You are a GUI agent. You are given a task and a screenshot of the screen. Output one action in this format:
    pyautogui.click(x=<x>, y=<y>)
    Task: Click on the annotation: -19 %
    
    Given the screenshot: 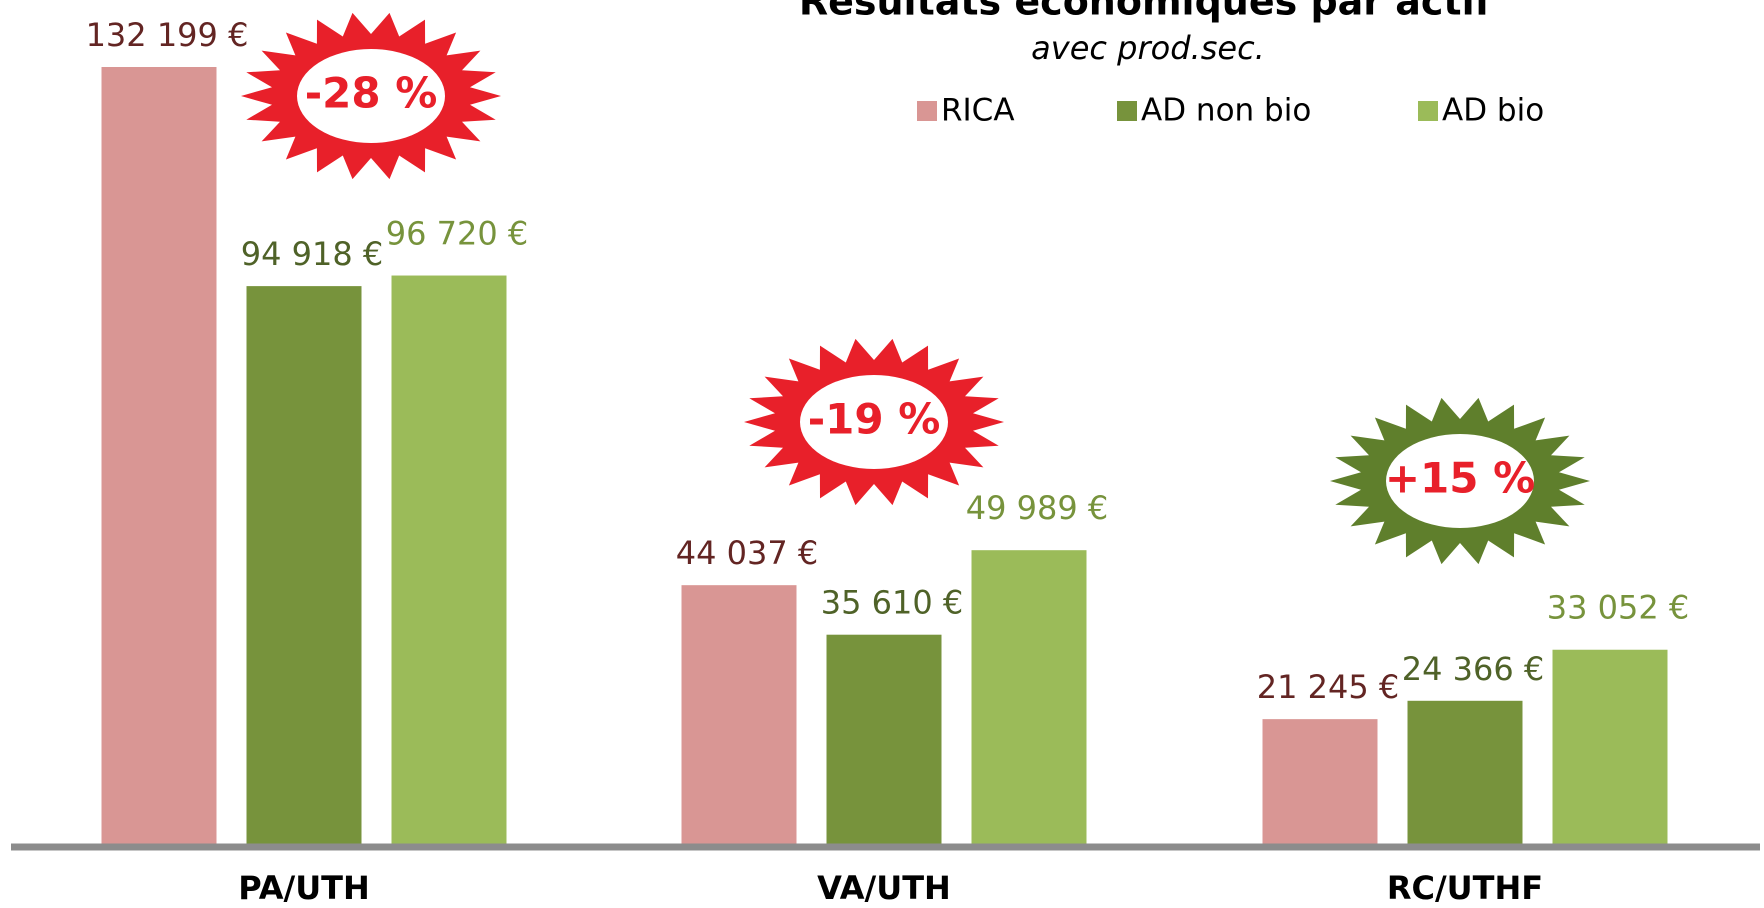 What is the action you would take?
    pyautogui.click(x=874, y=419)
    